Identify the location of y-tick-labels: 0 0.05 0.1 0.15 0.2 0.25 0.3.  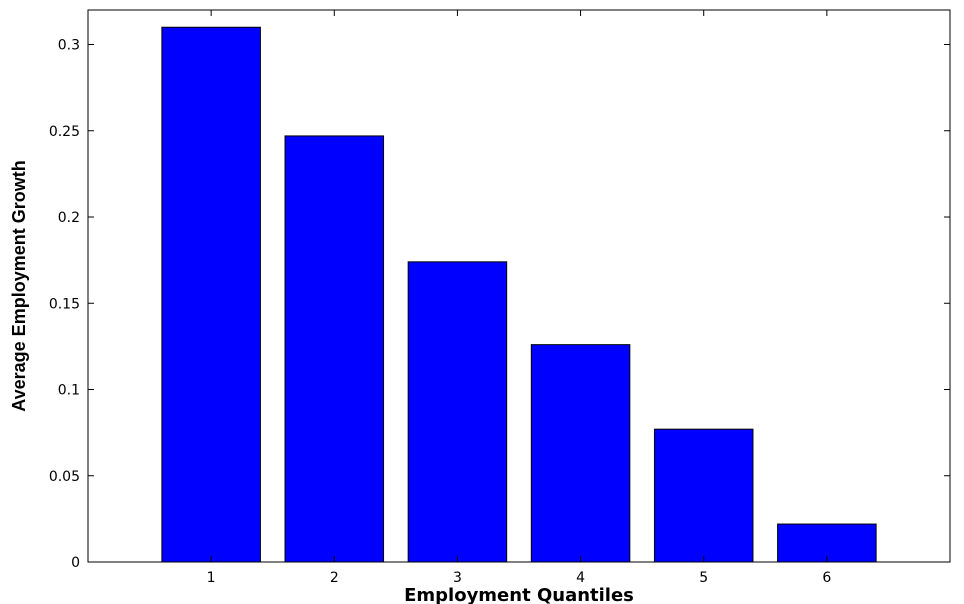
(64, 305).